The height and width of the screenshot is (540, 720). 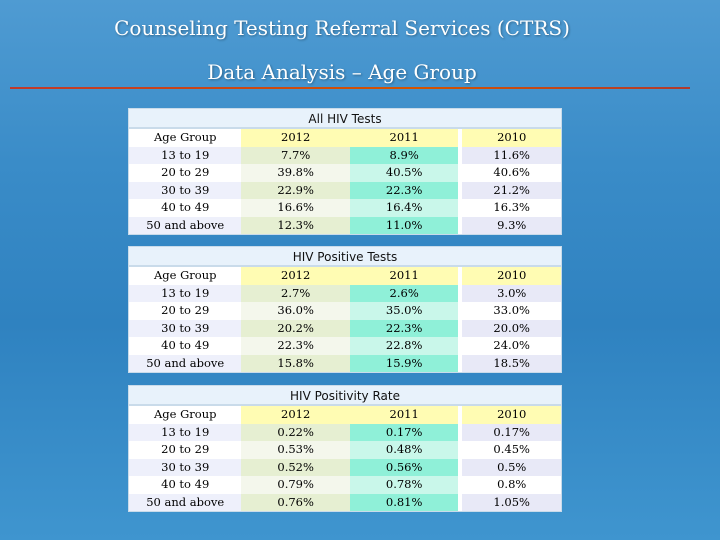 What do you see at coordinates (295, 155) in the screenshot?
I see `value-cell: 7.7%` at bounding box center [295, 155].